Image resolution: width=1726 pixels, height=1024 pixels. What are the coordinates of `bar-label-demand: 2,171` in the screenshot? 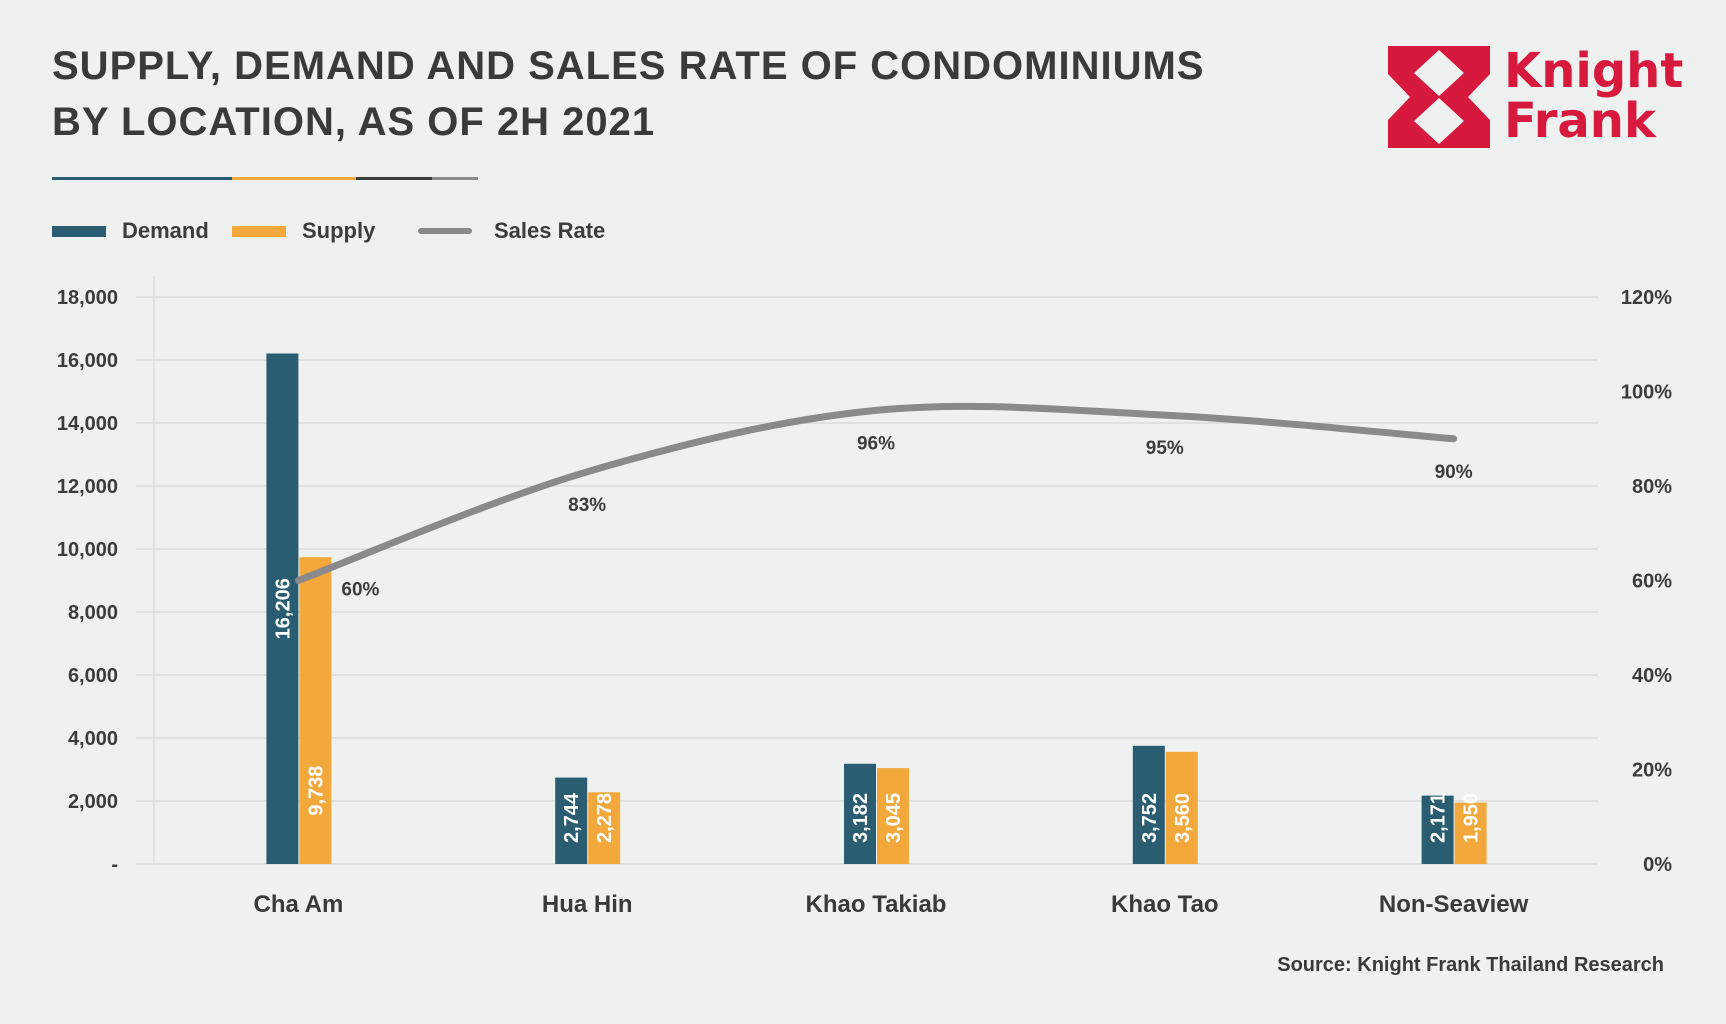 It's located at (1439, 818).